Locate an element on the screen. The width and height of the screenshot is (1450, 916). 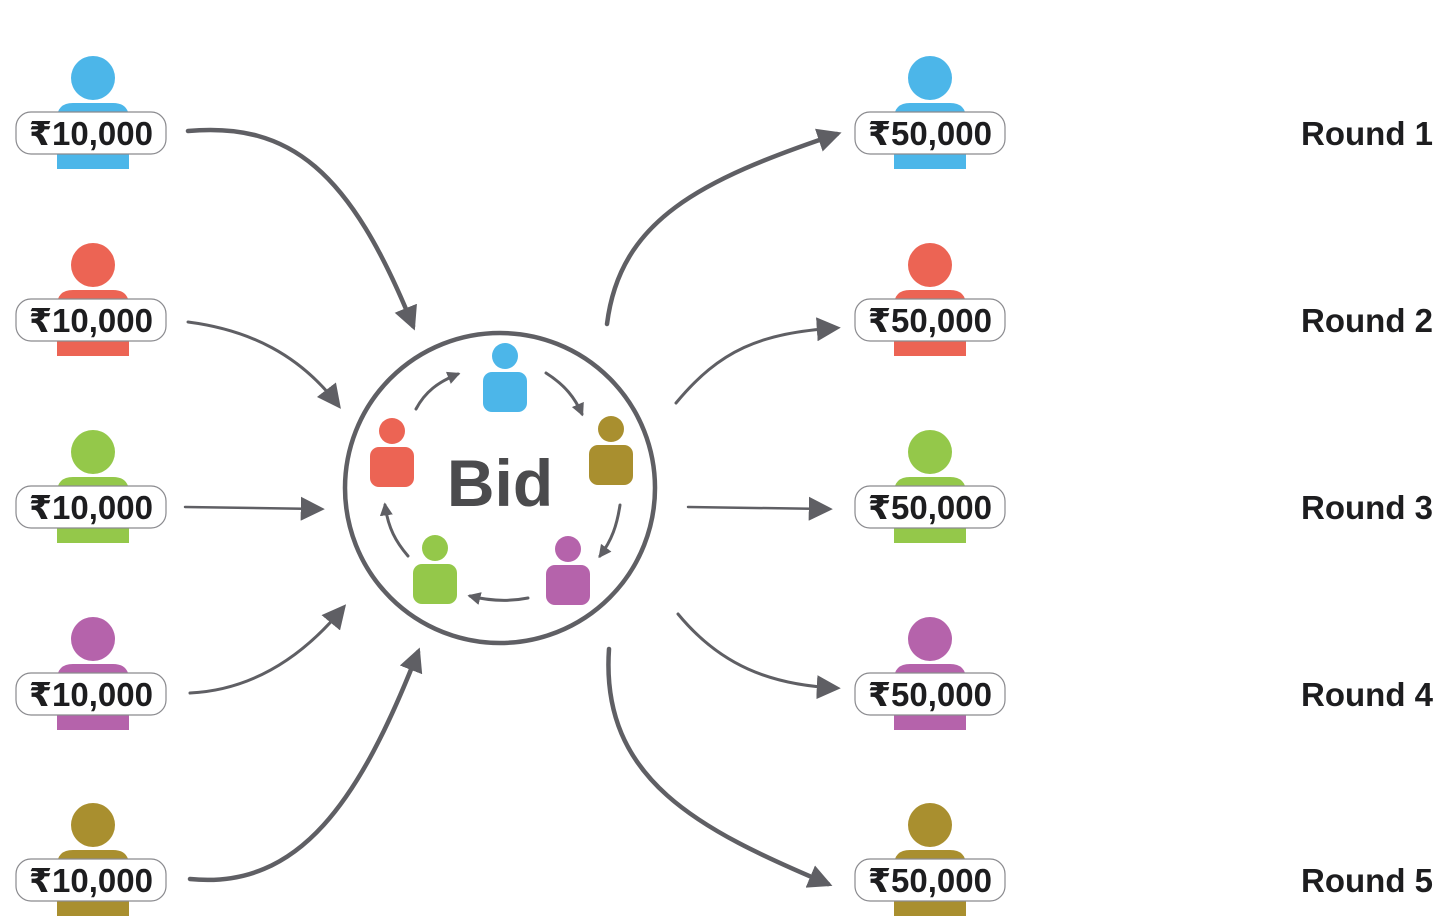
payout-row: ₹50,000 Round 3 is located at coordinates (1143, 486).